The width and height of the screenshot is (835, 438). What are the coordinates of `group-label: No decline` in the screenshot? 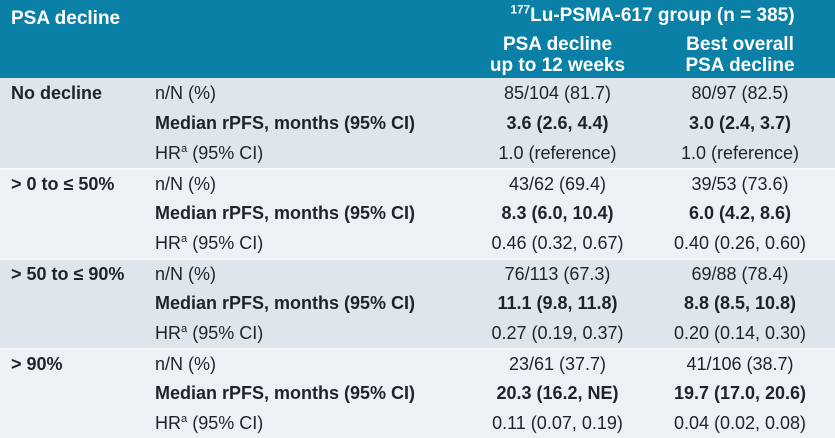 It's located at (57, 92).